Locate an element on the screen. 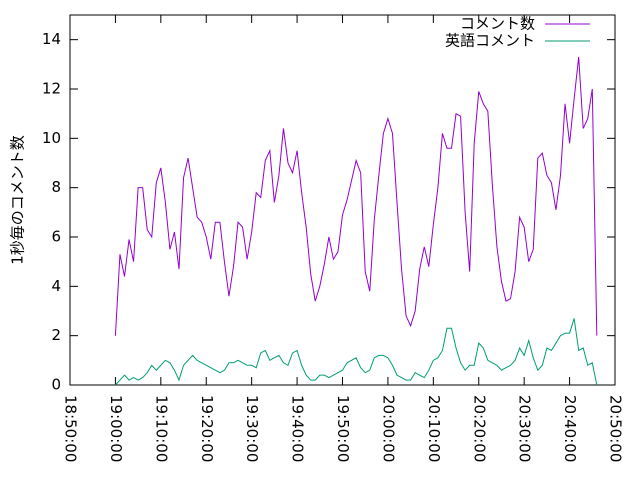 Image resolution: width=640 pixels, height=480 pixels. x-tick-label: 19:10:00 is located at coordinates (161, 428).